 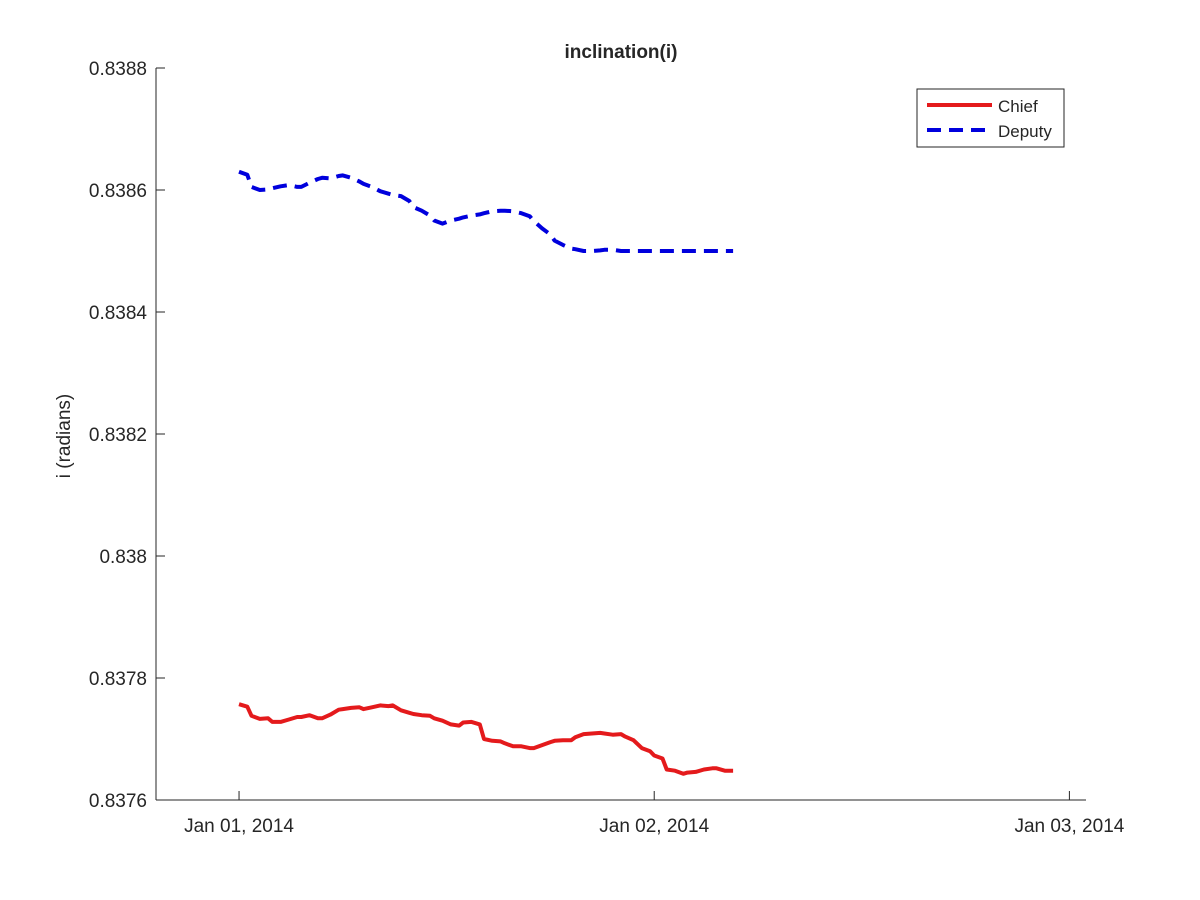 What do you see at coordinates (1025, 131) in the screenshot?
I see `legend-deputy-label: Deputy` at bounding box center [1025, 131].